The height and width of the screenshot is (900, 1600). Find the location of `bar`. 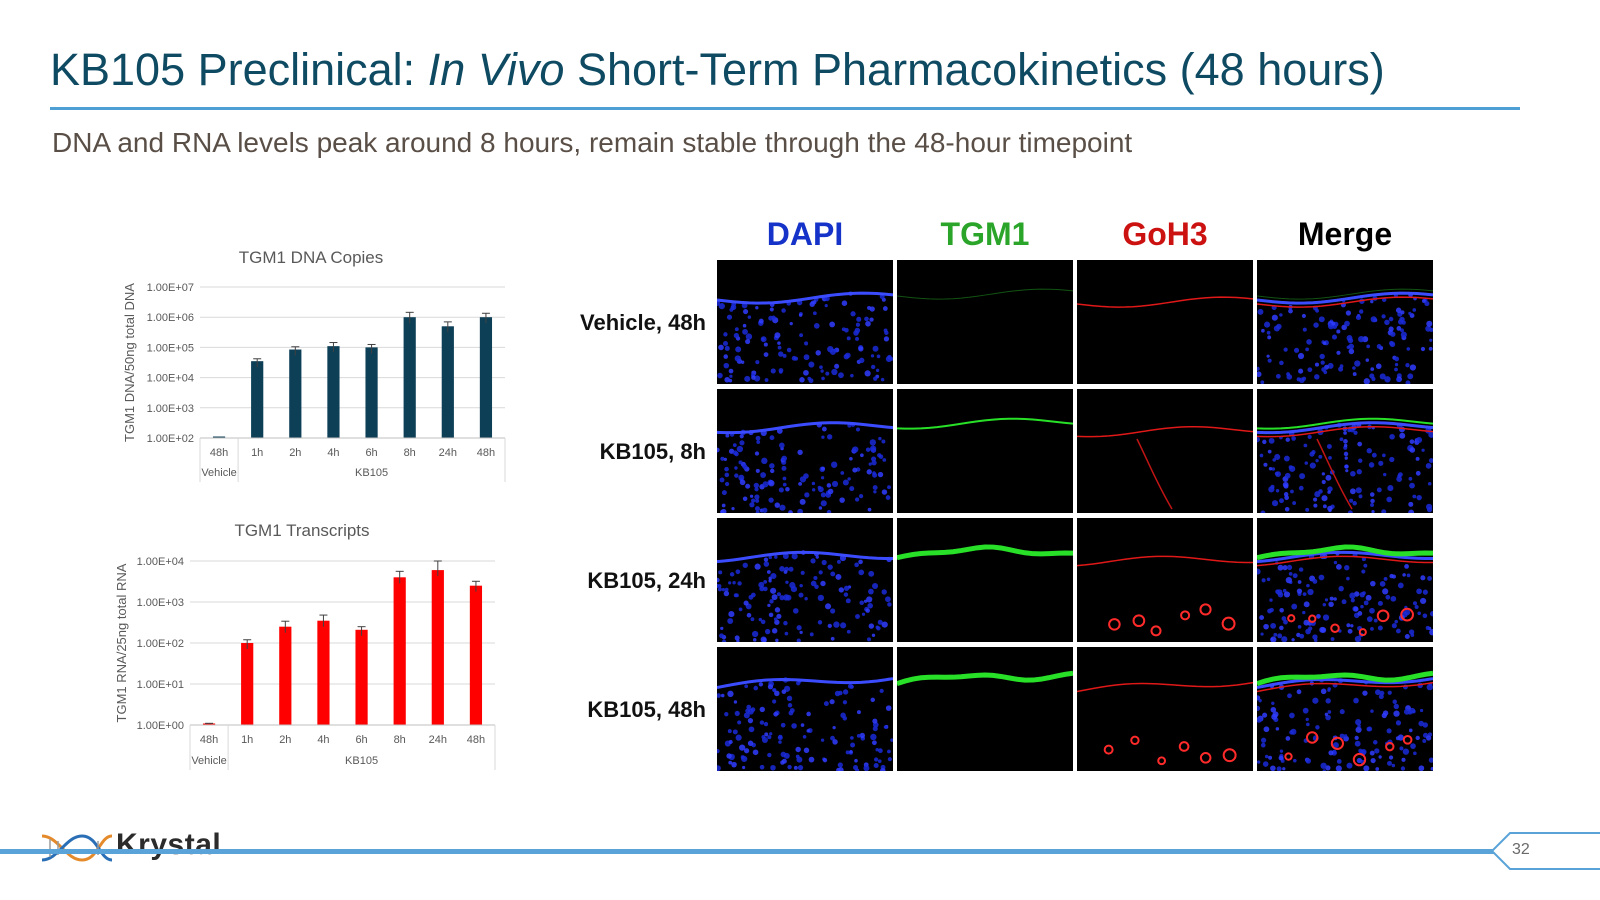

bar is located at coordinates (399, 651).